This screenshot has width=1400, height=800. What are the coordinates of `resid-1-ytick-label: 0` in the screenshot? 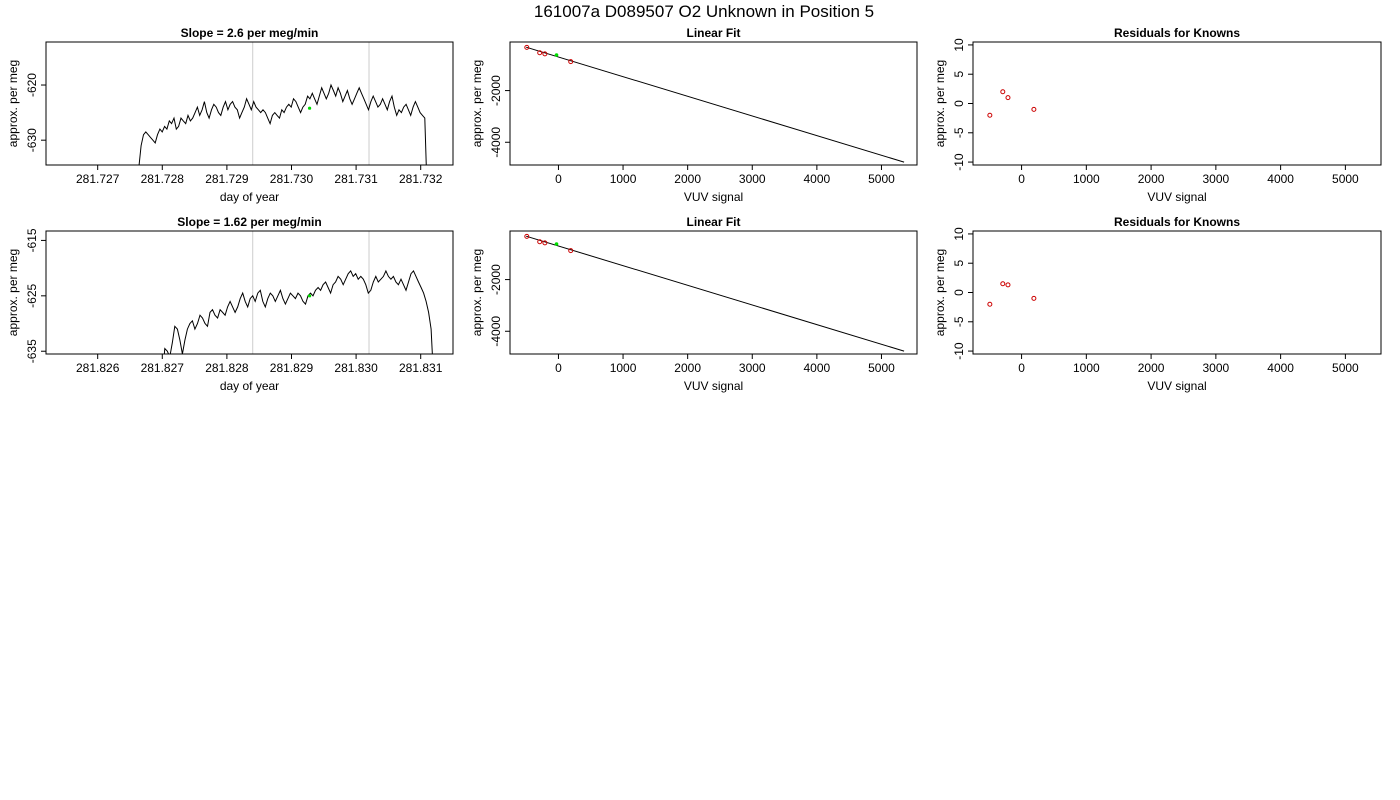 It's located at (959, 103).